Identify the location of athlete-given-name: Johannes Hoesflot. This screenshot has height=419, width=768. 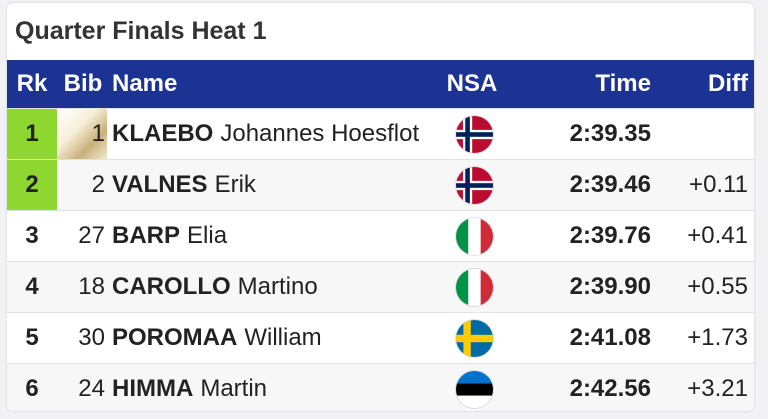
(320, 133).